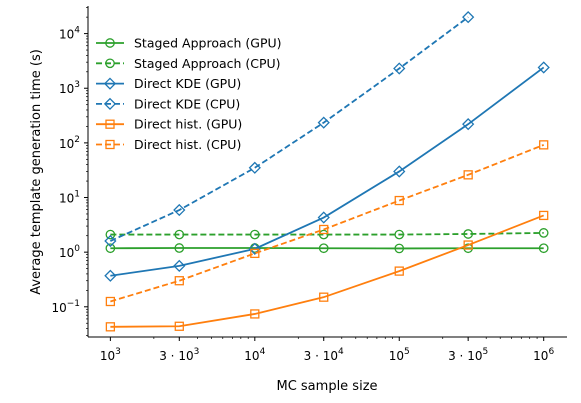 Image resolution: width=581 pixels, height=403 pixels. What do you see at coordinates (69, 252) in the screenshot?
I see `y-tick-label: 10⁰` at bounding box center [69, 252].